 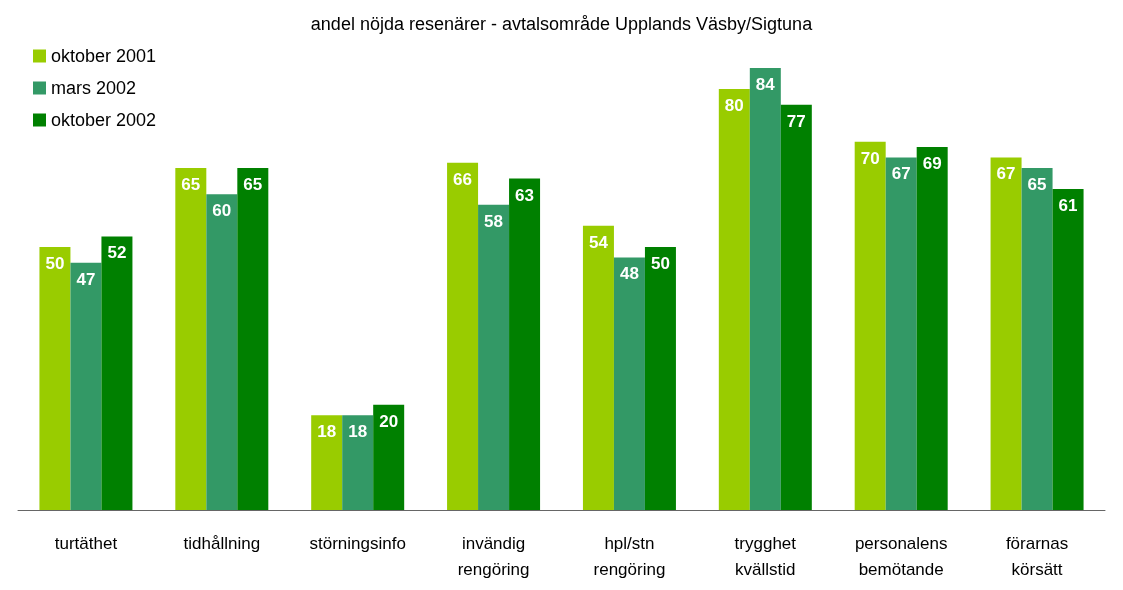 I want to click on x-tick-label: tidhållning, so click(x=222, y=543).